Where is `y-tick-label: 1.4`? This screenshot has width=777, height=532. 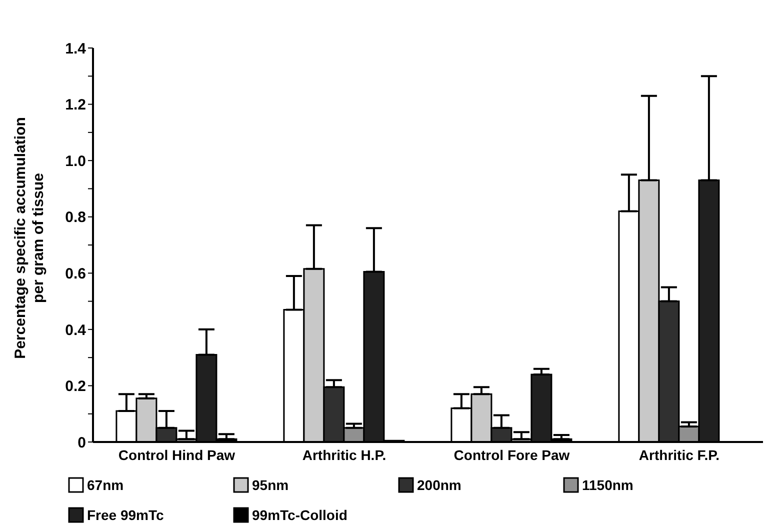 y-tick-label: 1.4 is located at coordinates (76, 49).